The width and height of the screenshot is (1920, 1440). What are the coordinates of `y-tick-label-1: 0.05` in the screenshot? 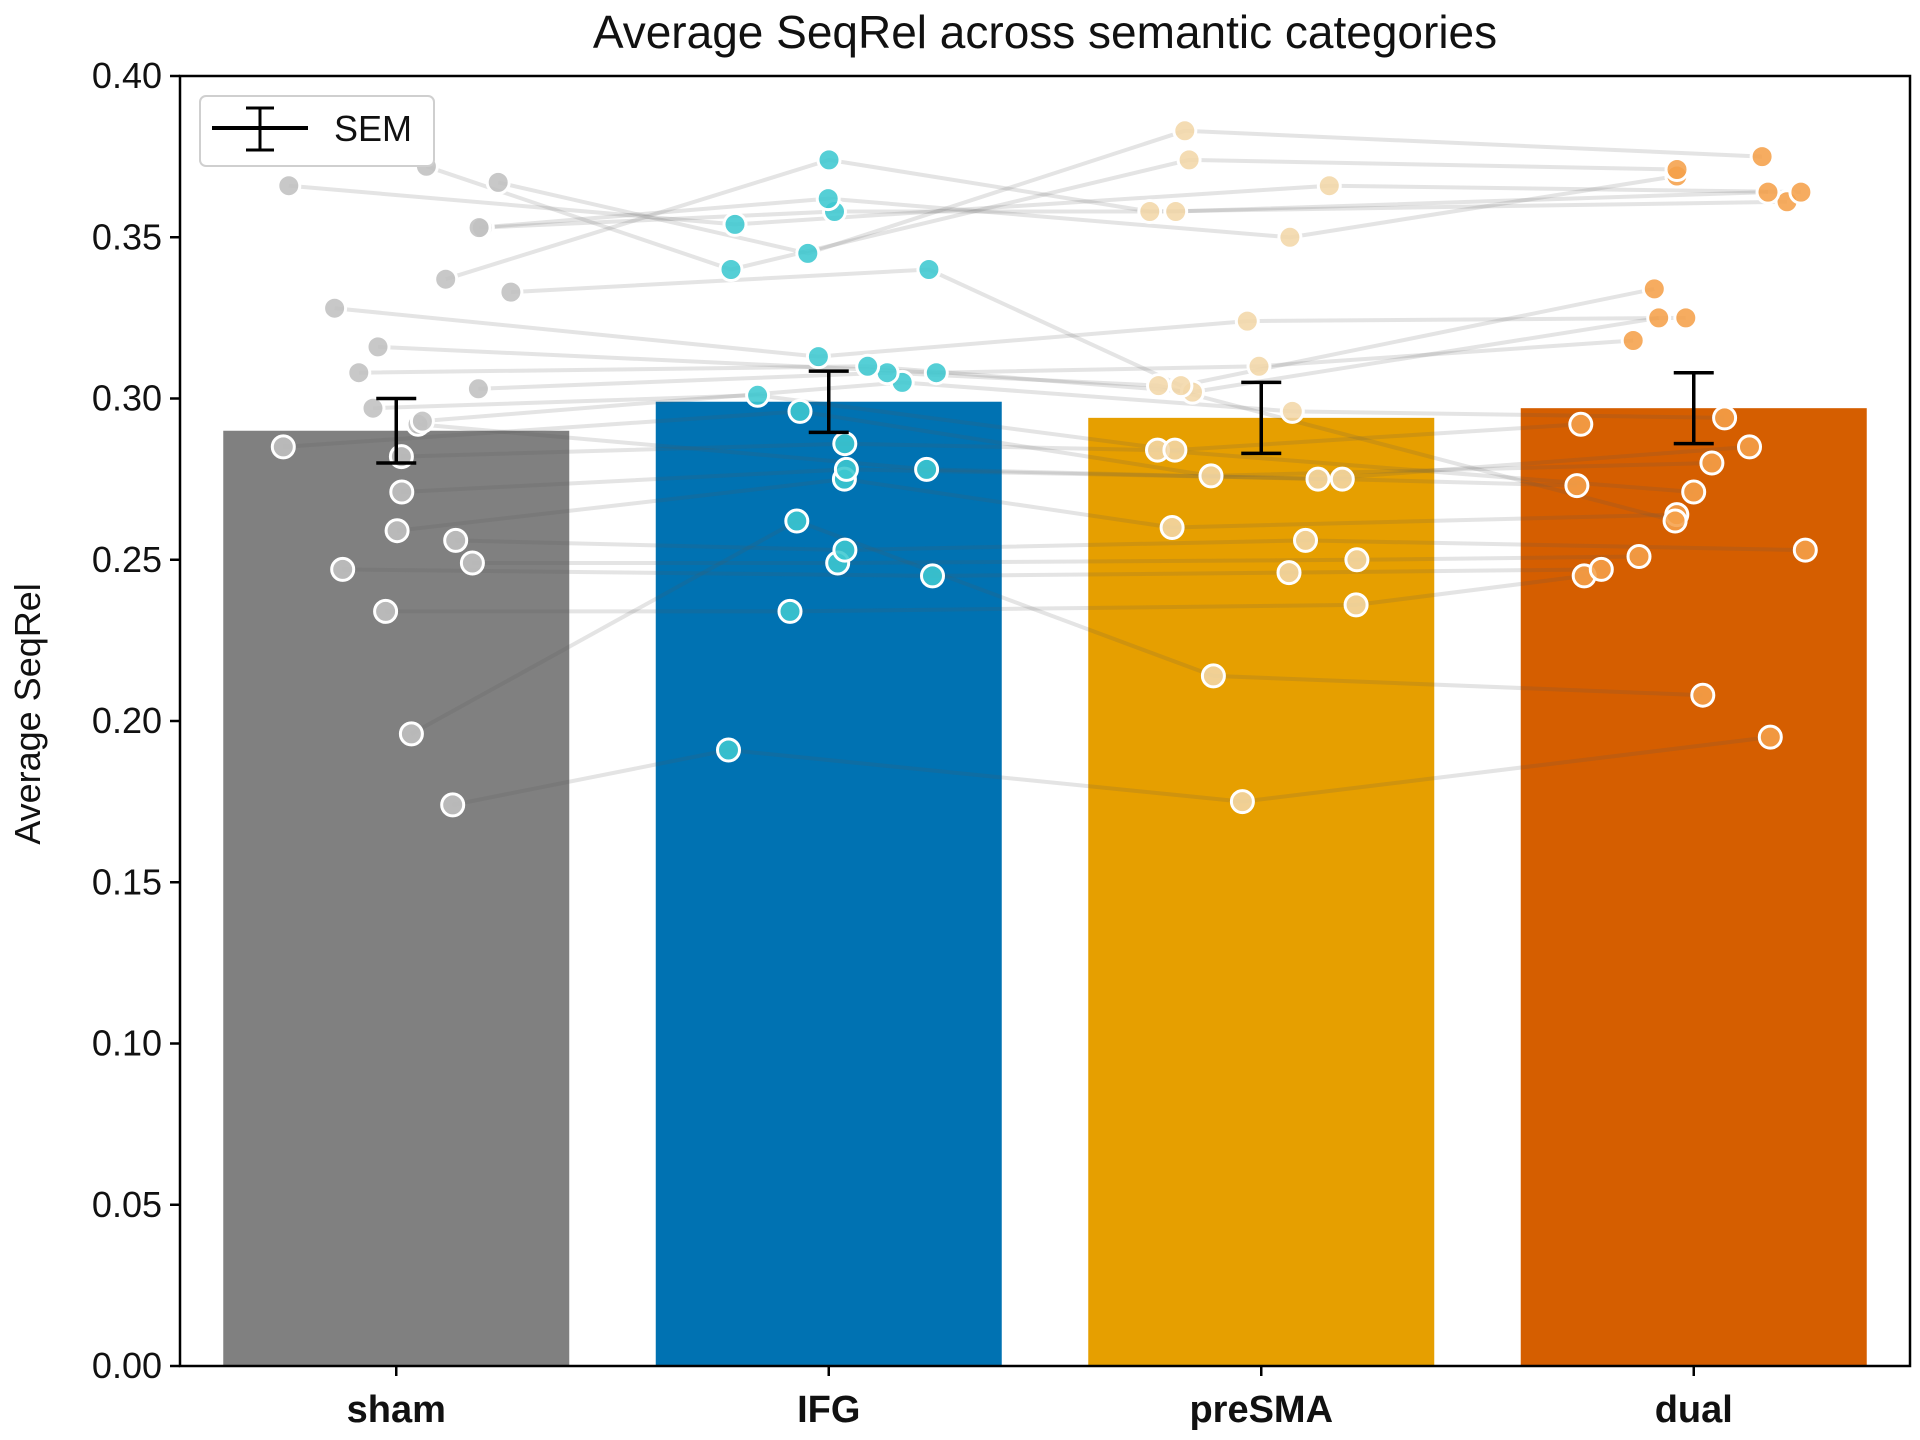 It's located at (127, 1204).